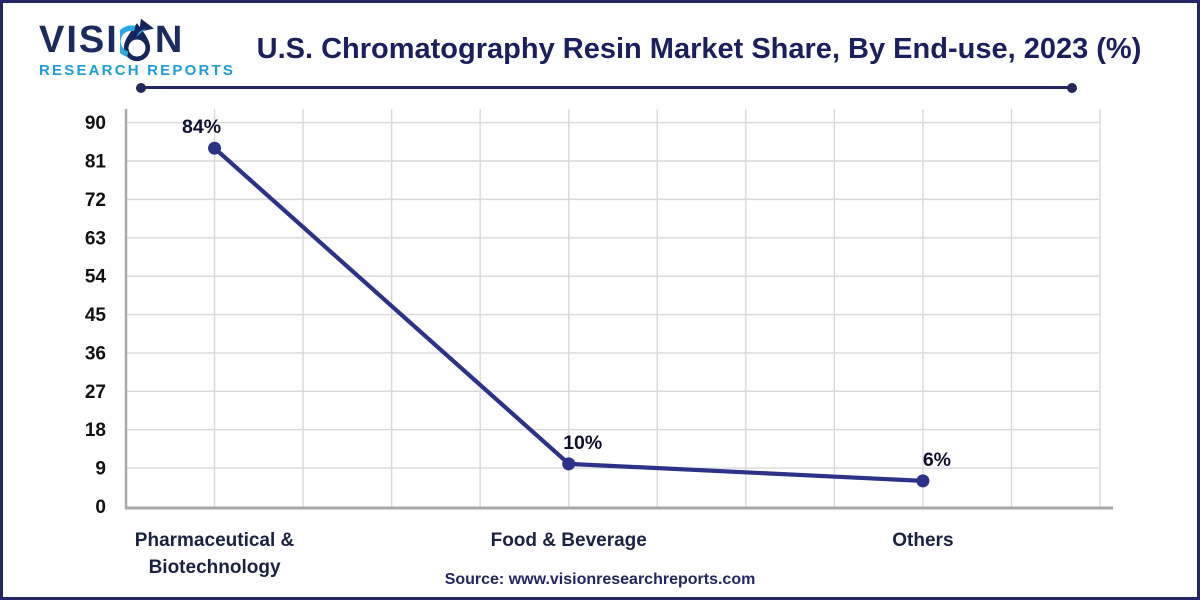 This screenshot has width=1200, height=600. What do you see at coordinates (169, 40) in the screenshot?
I see `logo-word-end: N` at bounding box center [169, 40].